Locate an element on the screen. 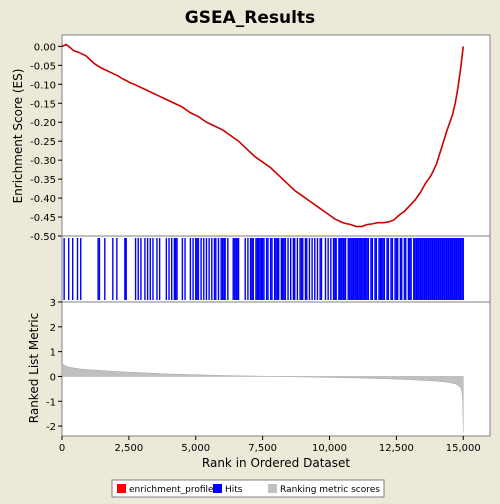  es-y-tick-label: -0.50 is located at coordinates (43, 237).